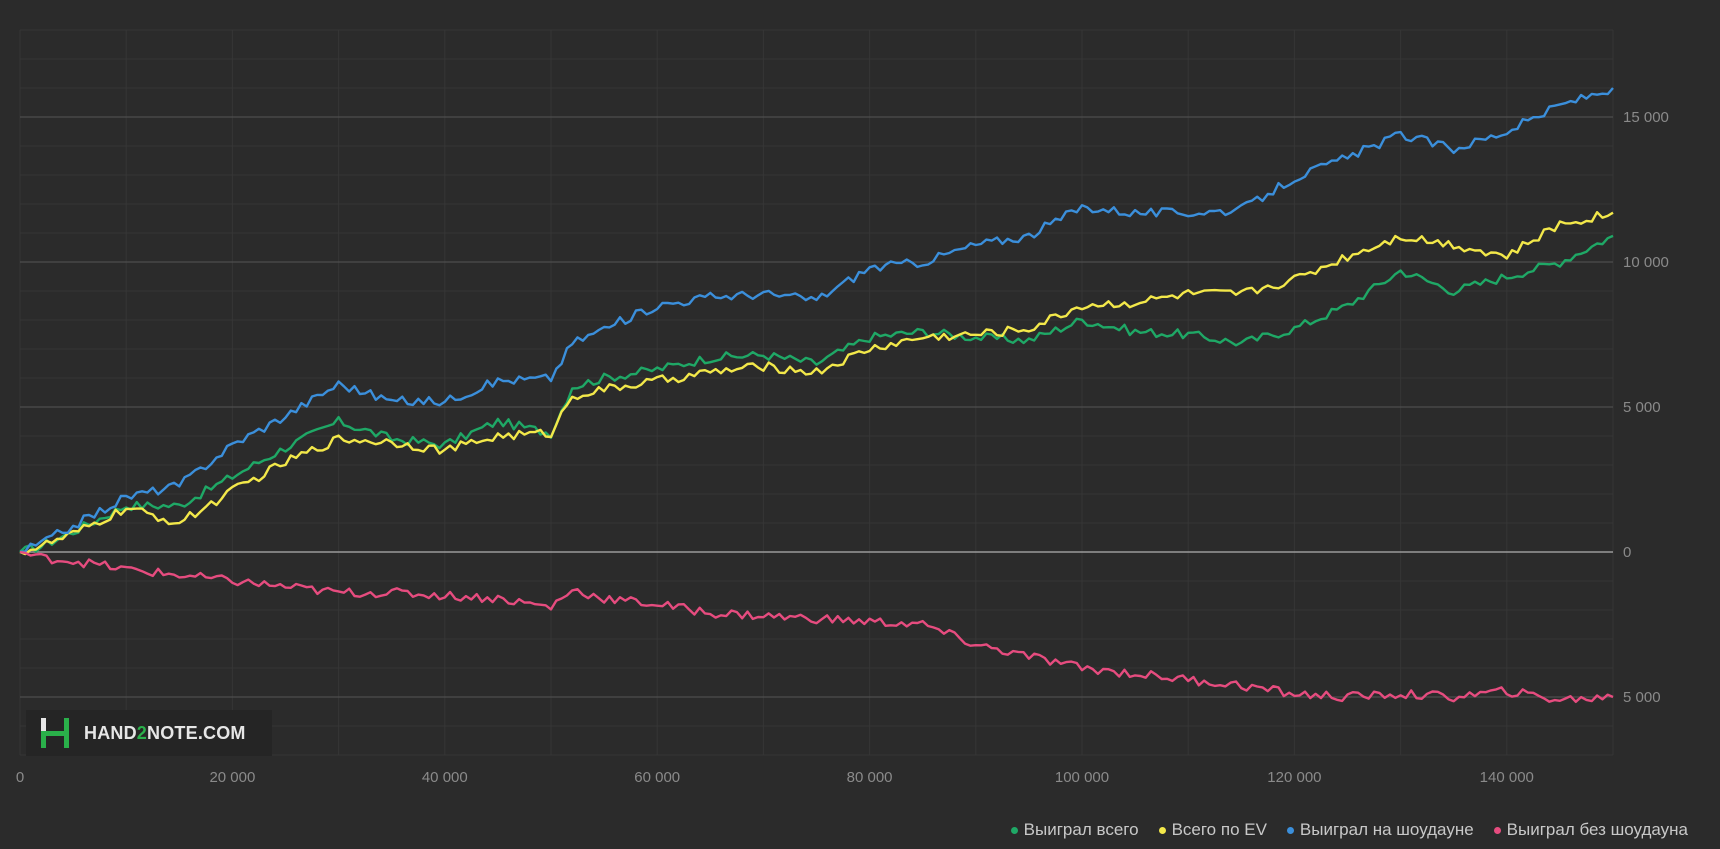 This screenshot has height=849, width=1720. What do you see at coordinates (445, 777) in the screenshot?
I see `x-tick-label: 40 000` at bounding box center [445, 777].